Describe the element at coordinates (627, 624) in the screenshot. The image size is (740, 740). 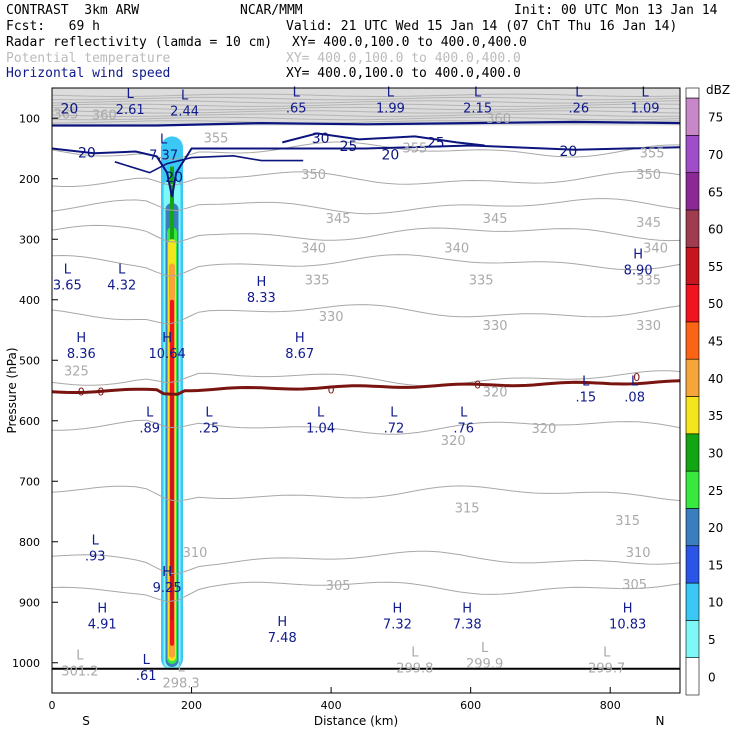
I see `extremum-value: 10.83` at that location.